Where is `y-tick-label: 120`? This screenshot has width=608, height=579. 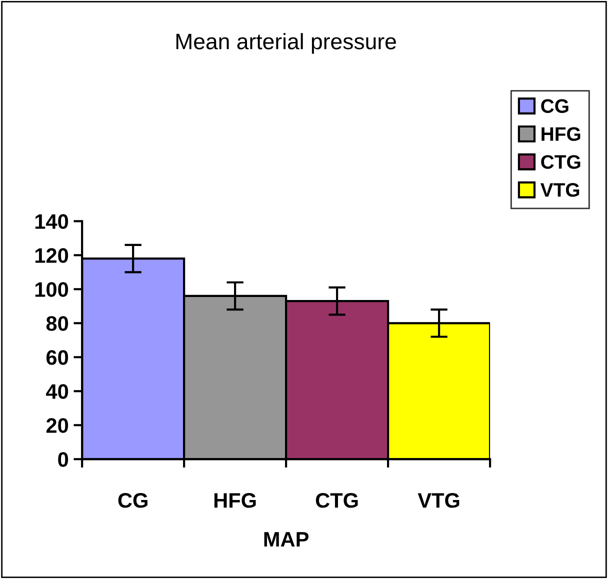
y-tick-label: 120 is located at coordinates (51, 255).